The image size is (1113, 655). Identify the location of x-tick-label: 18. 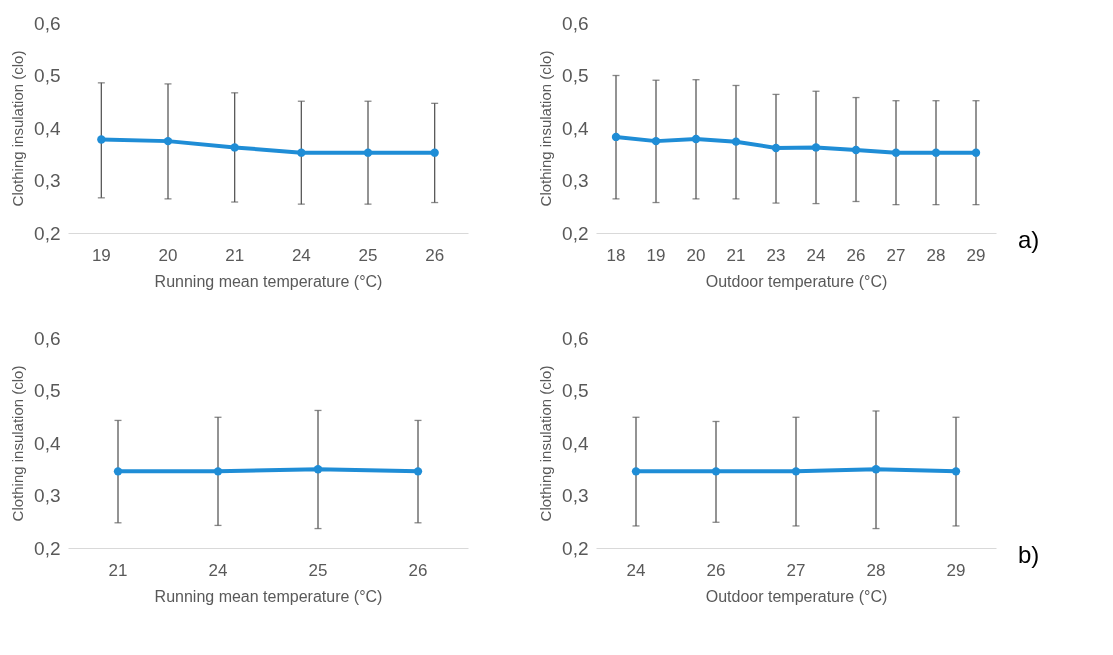
(616, 255).